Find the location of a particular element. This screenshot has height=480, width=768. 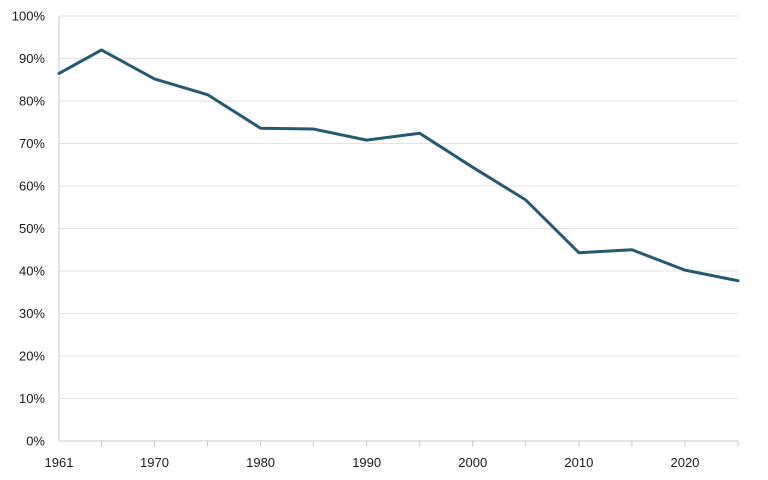

x-tick-label-1990: 1990 is located at coordinates (366, 462).